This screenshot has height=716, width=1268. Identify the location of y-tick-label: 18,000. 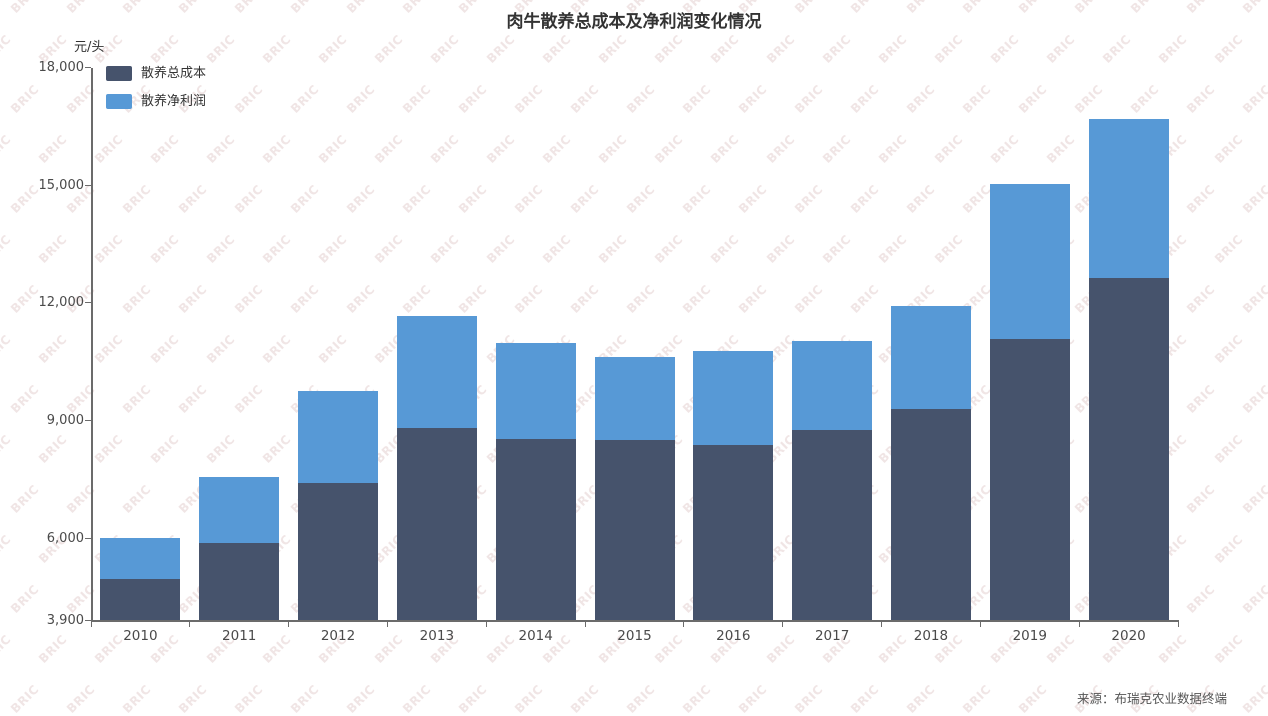
(42, 67).